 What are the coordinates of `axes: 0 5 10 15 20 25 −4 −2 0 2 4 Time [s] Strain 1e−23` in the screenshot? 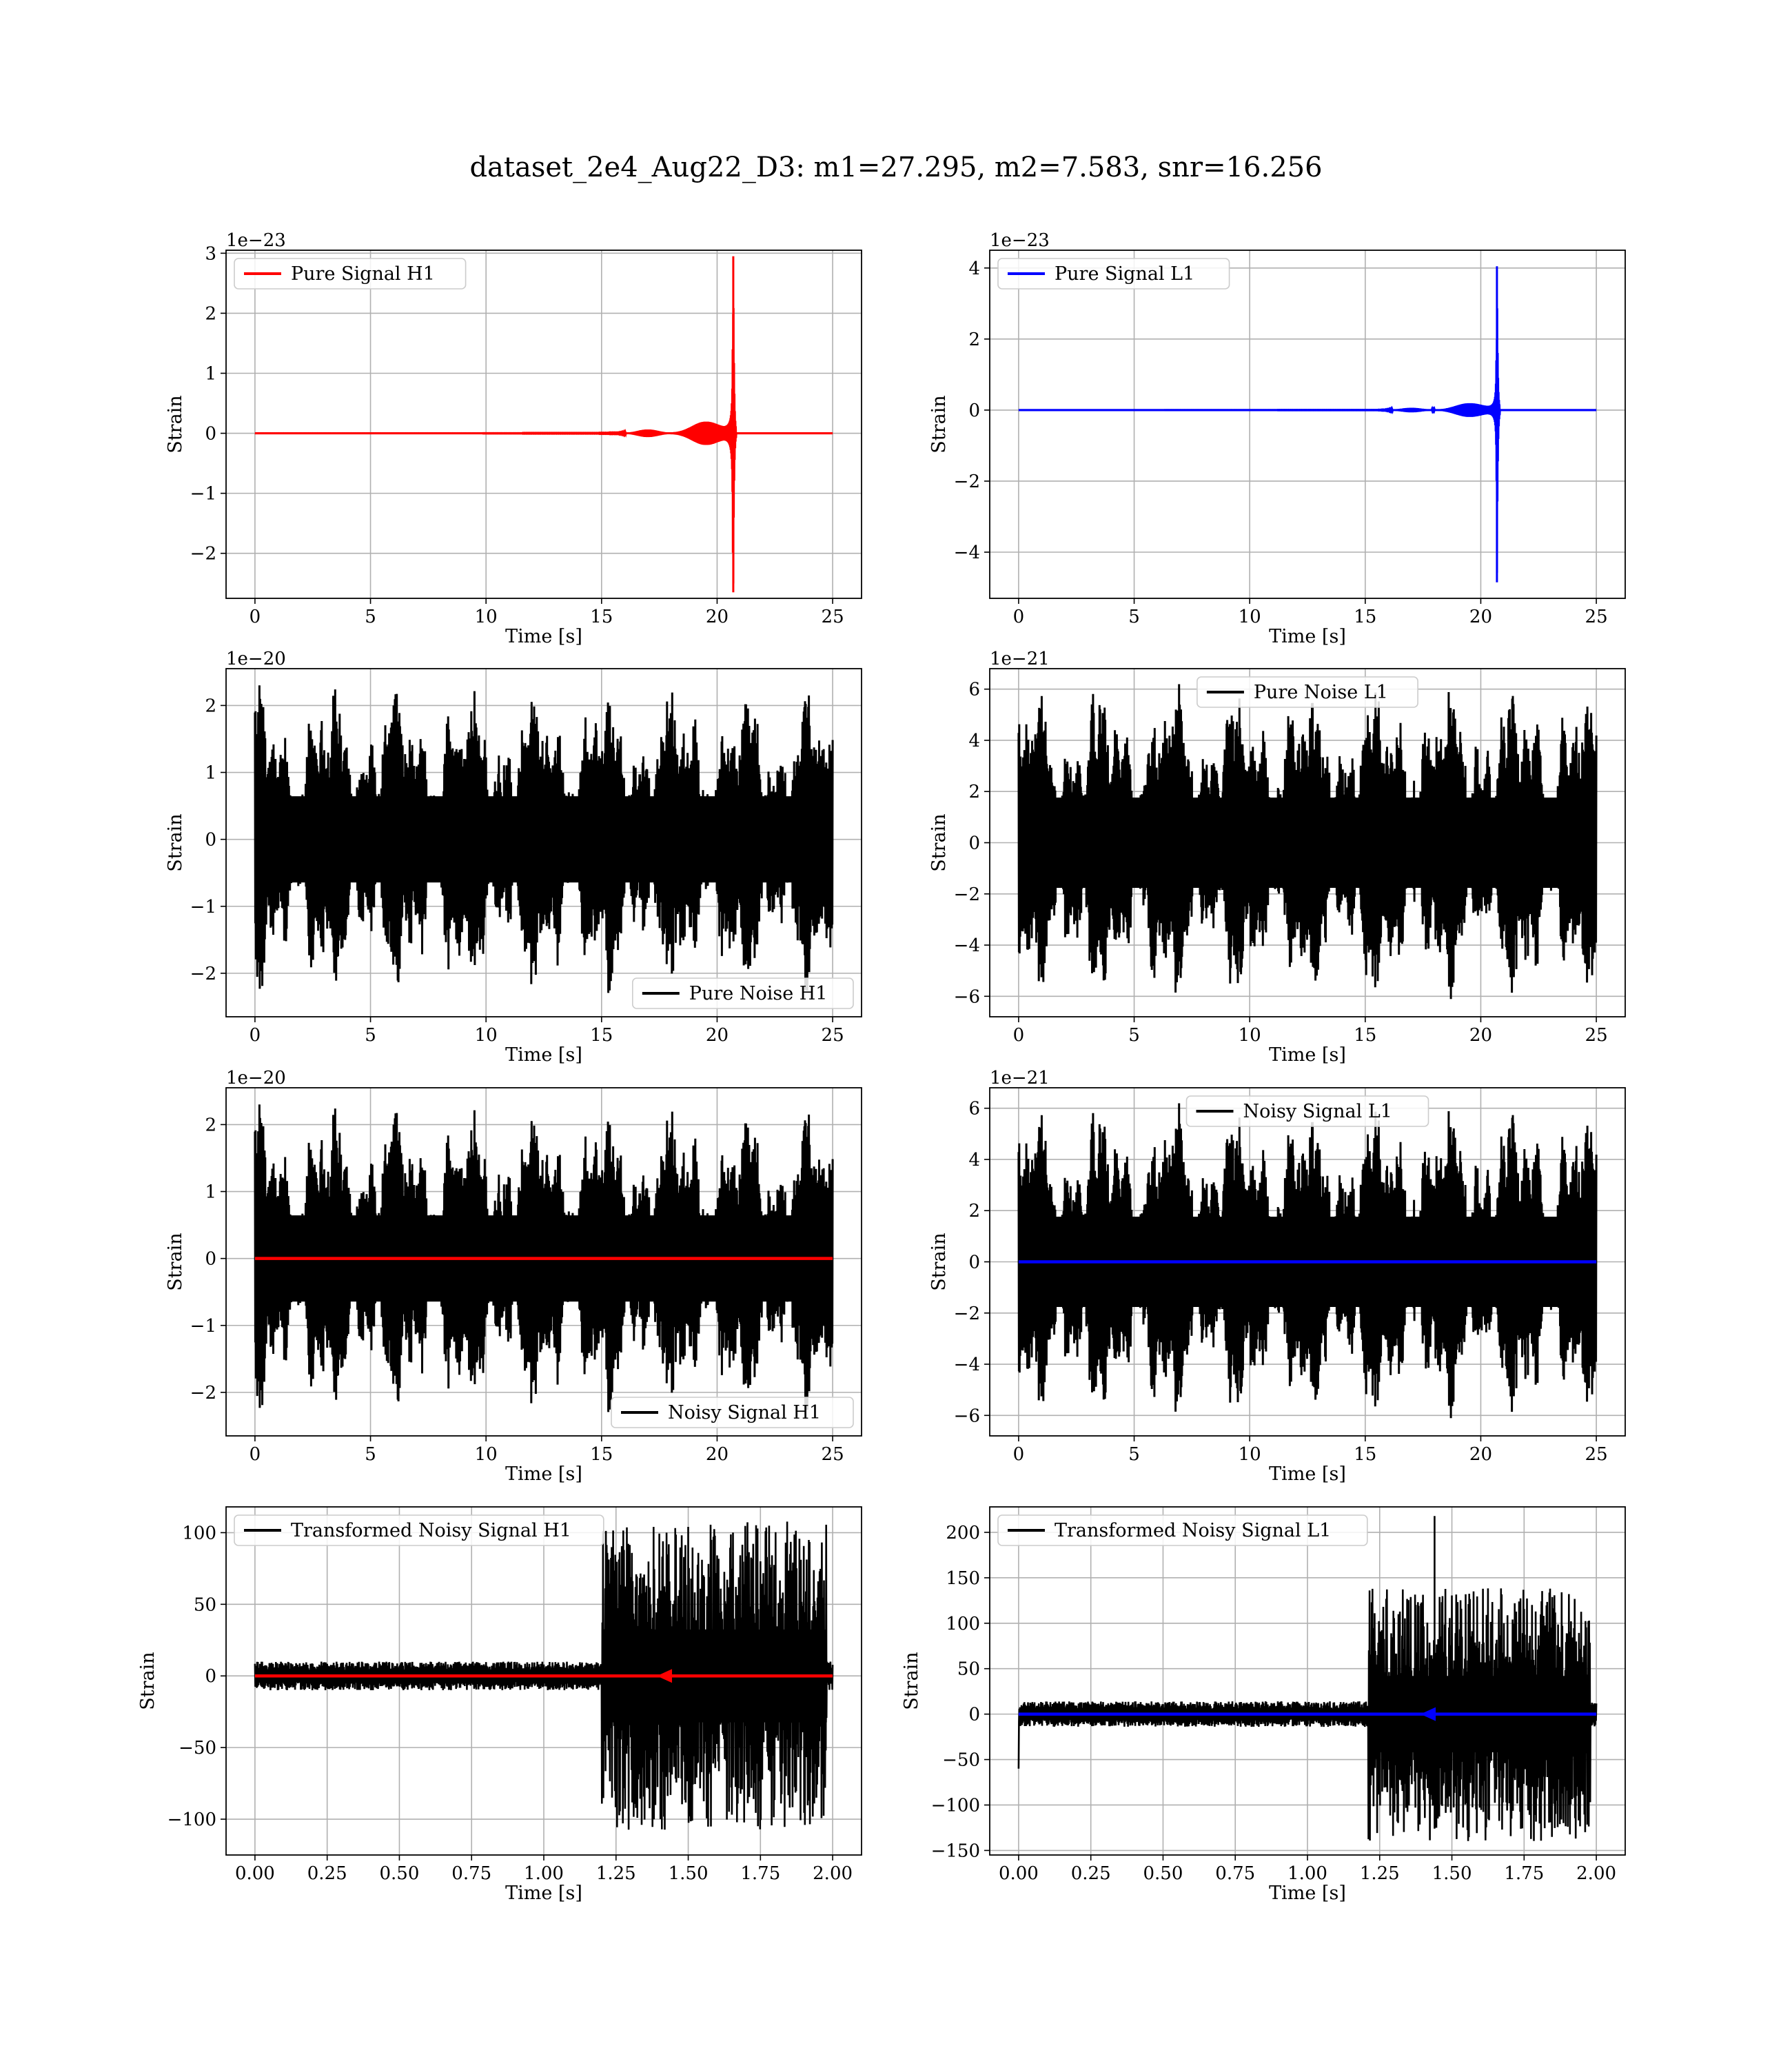 It's located at (1268, 438).